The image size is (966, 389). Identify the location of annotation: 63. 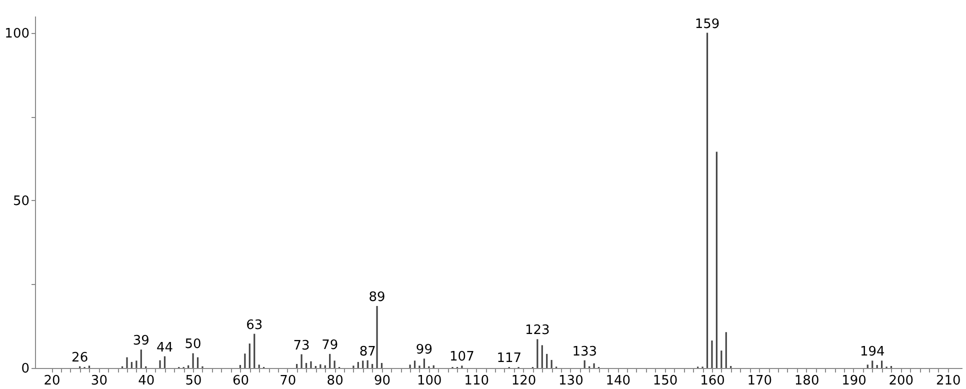
(254, 325).